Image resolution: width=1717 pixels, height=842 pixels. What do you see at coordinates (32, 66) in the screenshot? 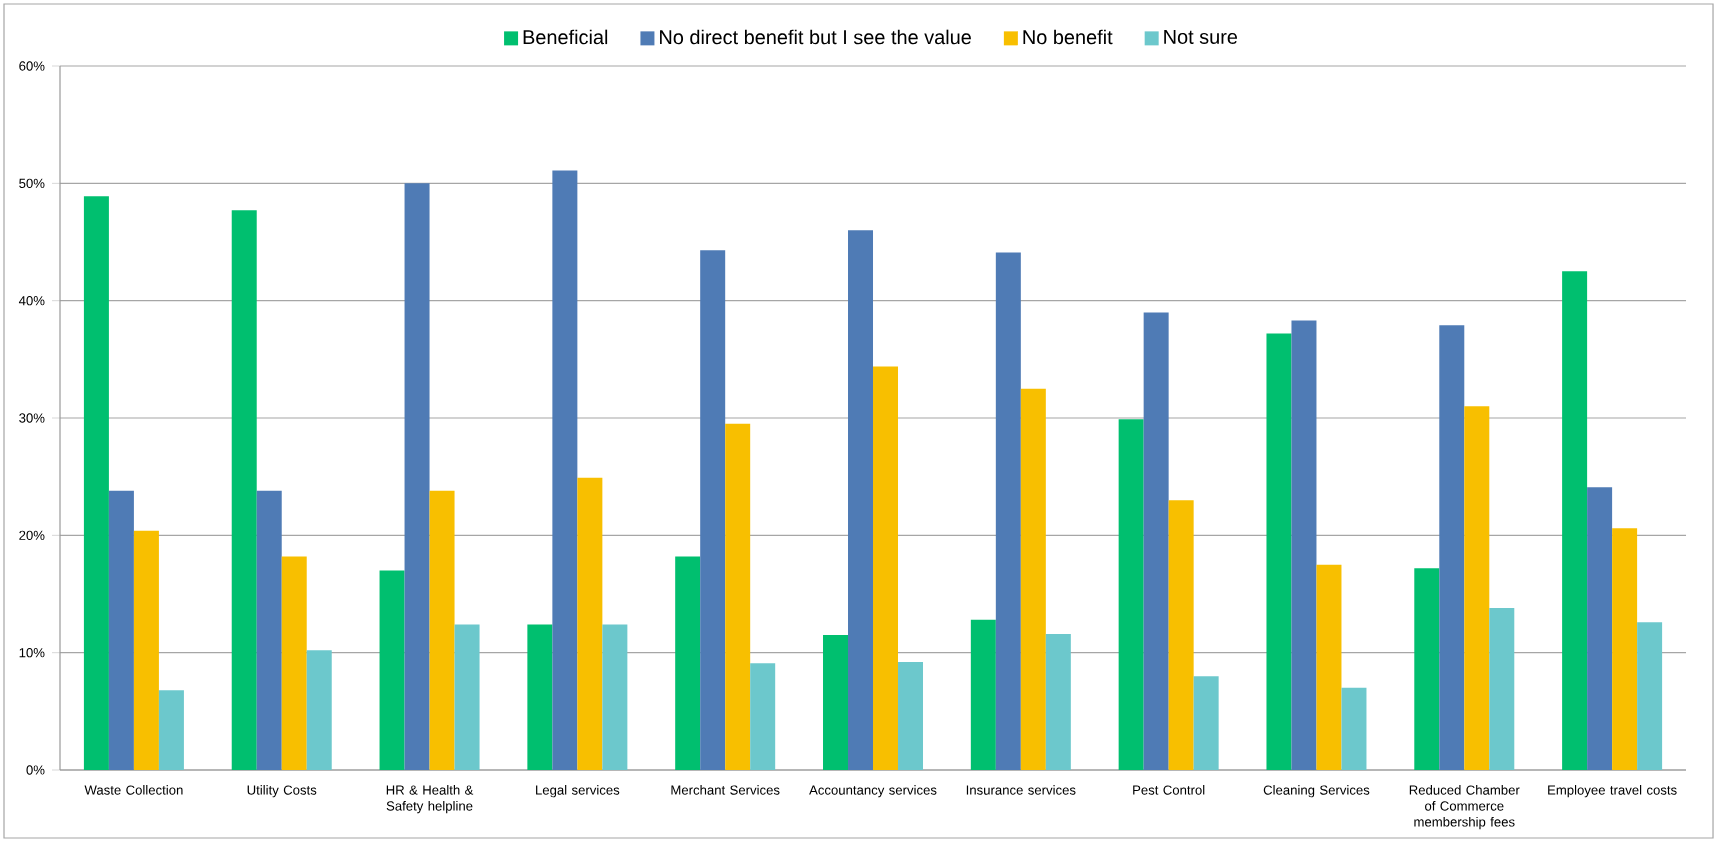
I see `y-tick-label: 60%` at bounding box center [32, 66].